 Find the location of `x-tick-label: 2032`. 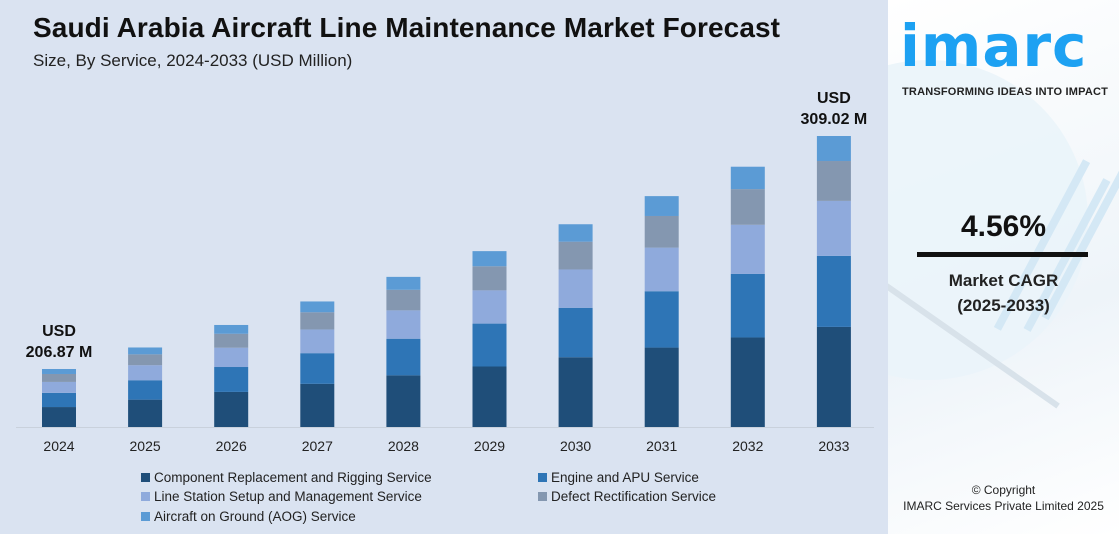

x-tick-label: 2032 is located at coordinates (747, 446).